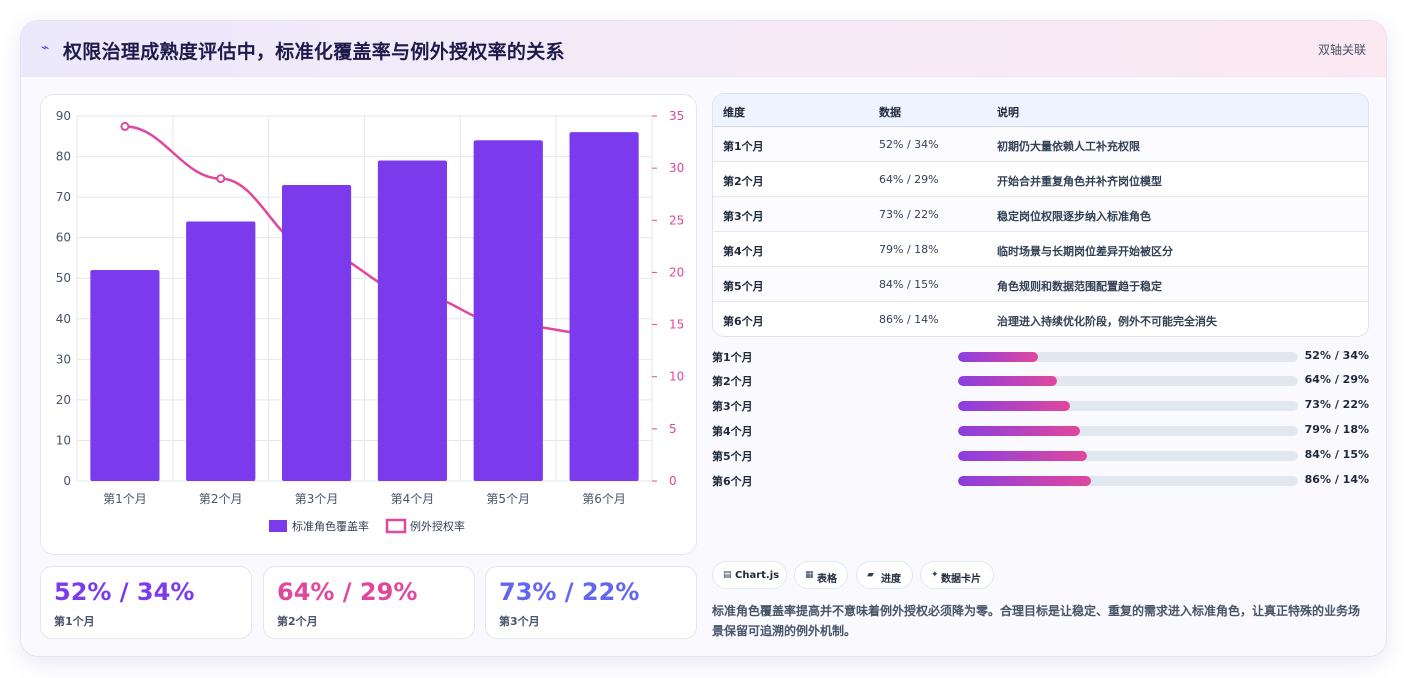 Image resolution: width=1408 pixels, height=678 pixels. Describe the element at coordinates (743, 251) in the screenshot. I see `table-cell: 第4个月` at that location.